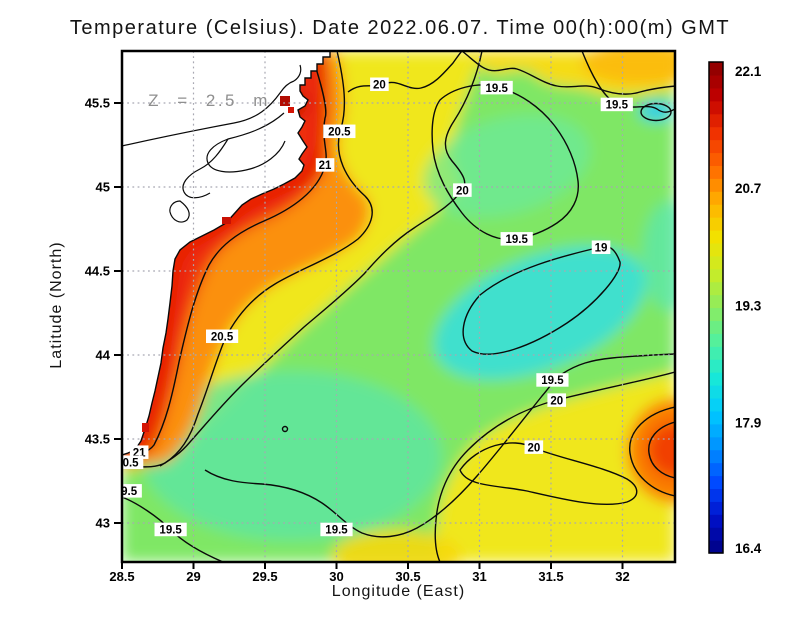 The height and width of the screenshot is (618, 800). I want to click on colorbar-frame, so click(716, 307).